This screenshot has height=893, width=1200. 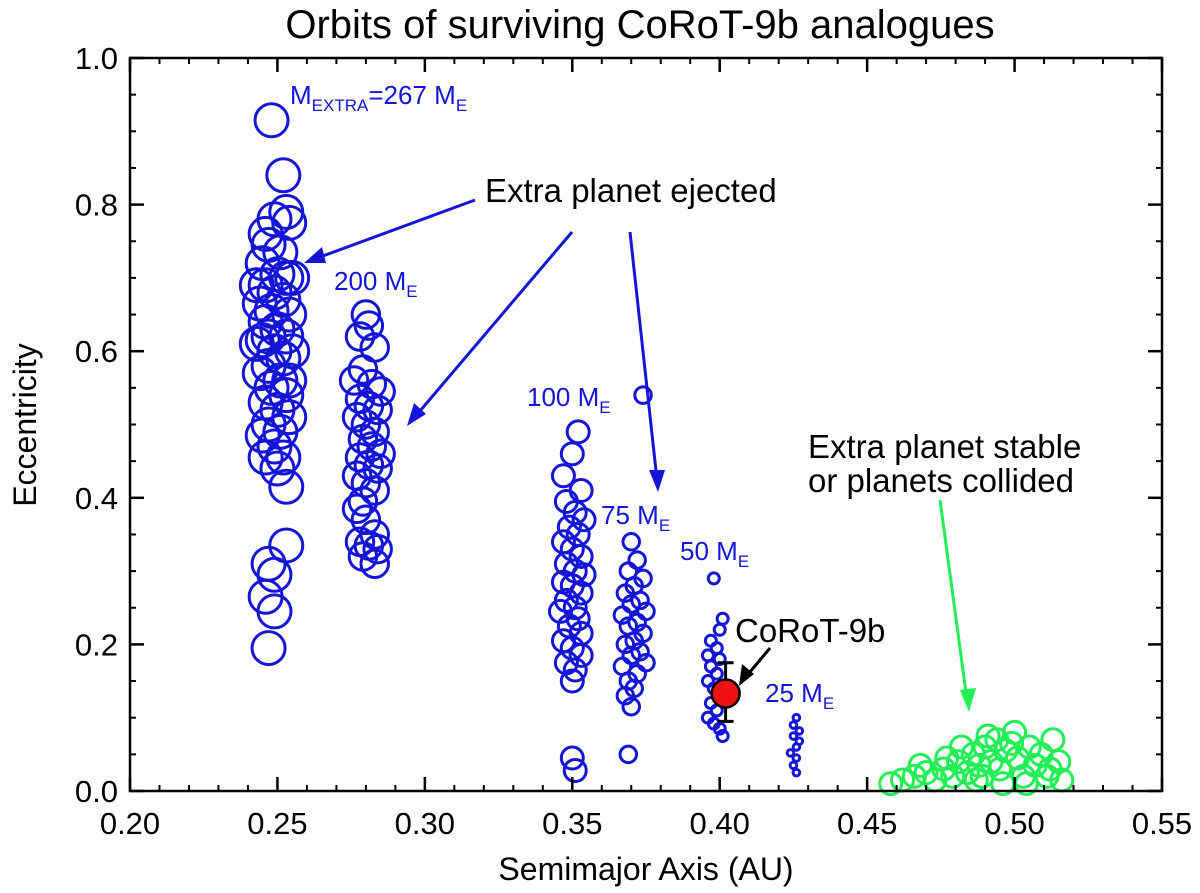 What do you see at coordinates (867, 823) in the screenshot?
I see `x-tick-label: 0.45` at bounding box center [867, 823].